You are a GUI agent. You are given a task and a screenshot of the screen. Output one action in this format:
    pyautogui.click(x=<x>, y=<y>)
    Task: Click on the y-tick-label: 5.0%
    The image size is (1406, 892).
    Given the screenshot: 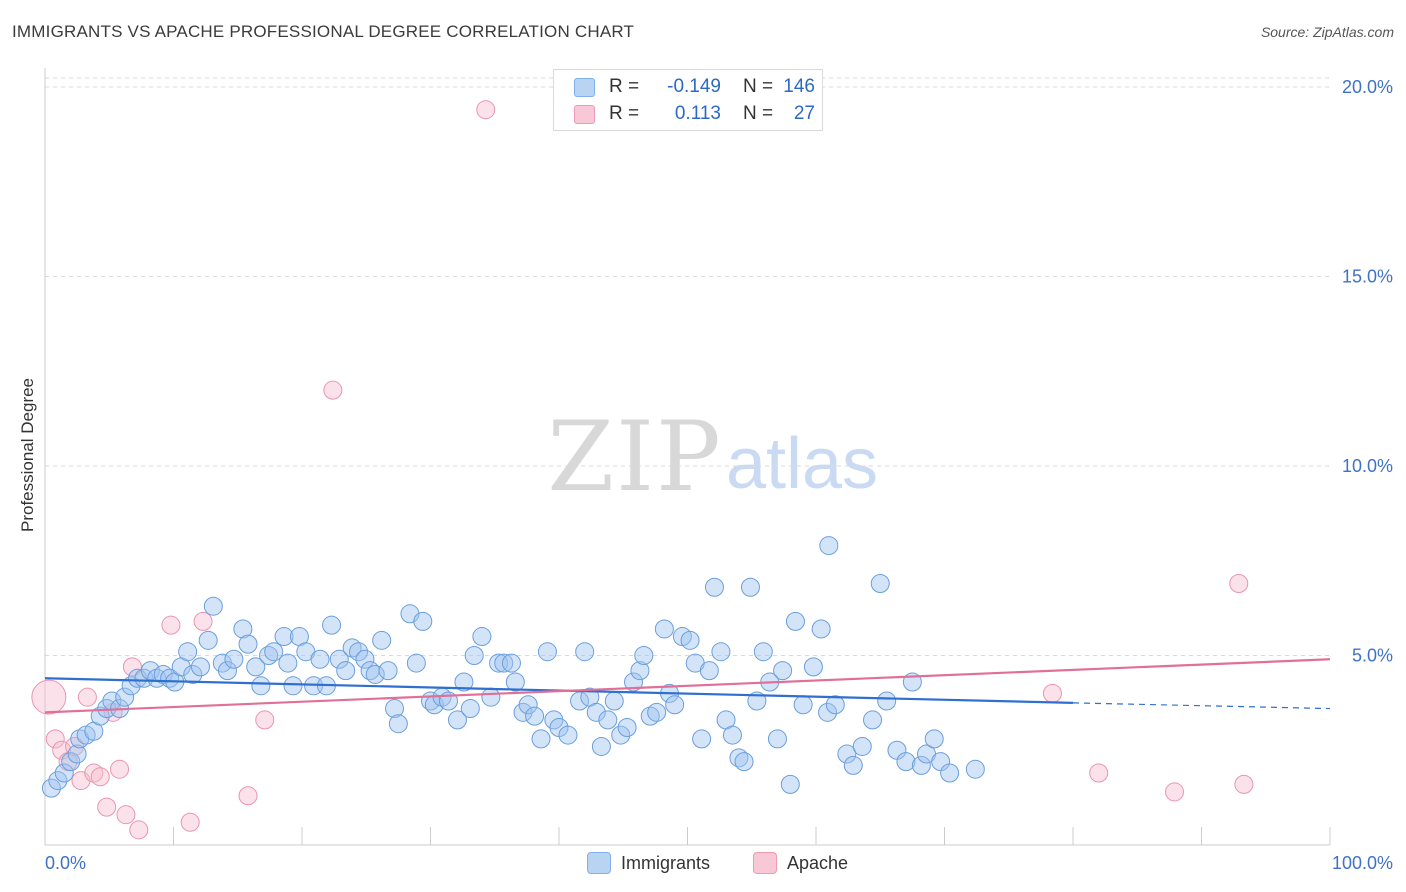 What is the action you would take?
    pyautogui.click(x=1372, y=655)
    